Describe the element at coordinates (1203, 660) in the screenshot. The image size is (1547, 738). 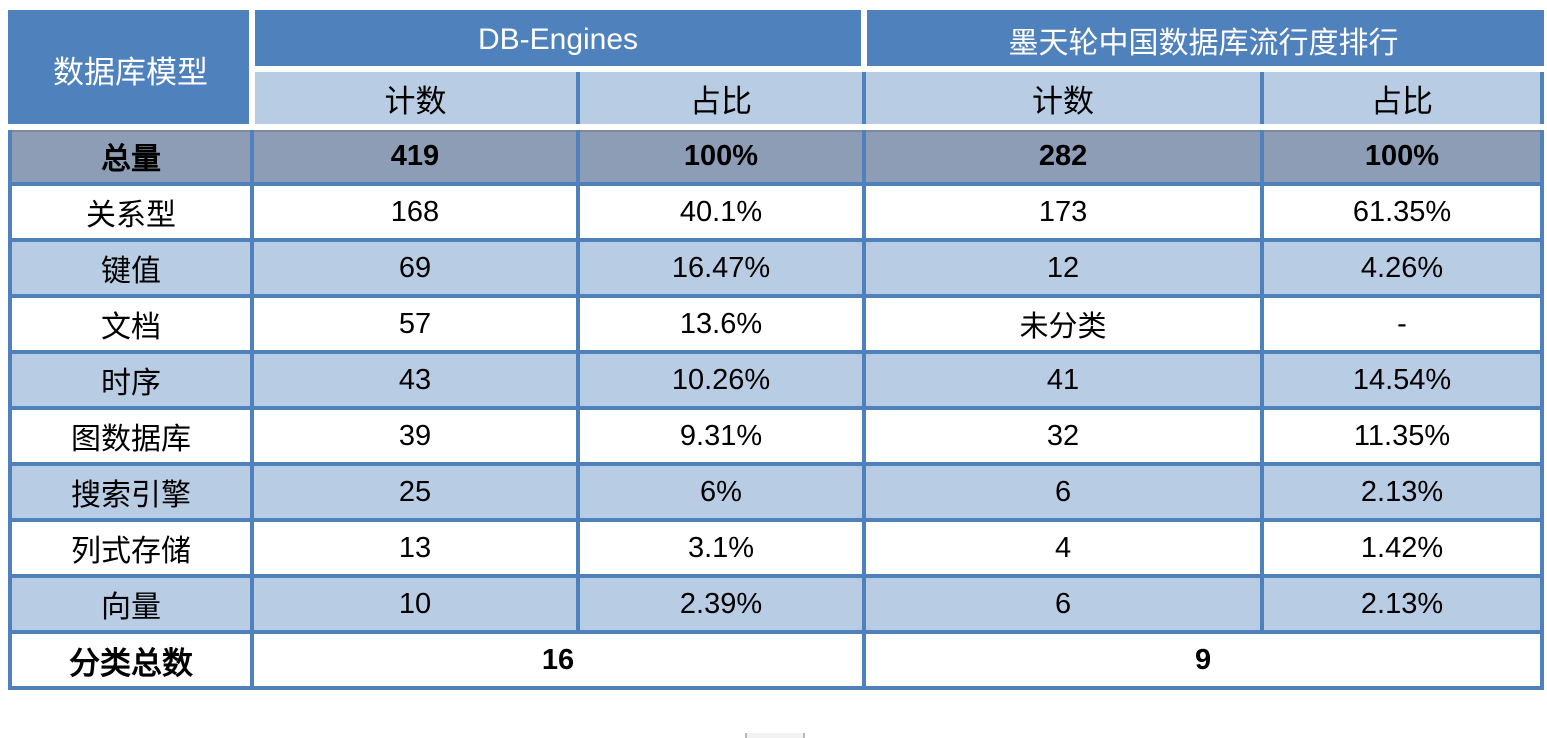
I see `footer-mtl-total-cell: 9` at that location.